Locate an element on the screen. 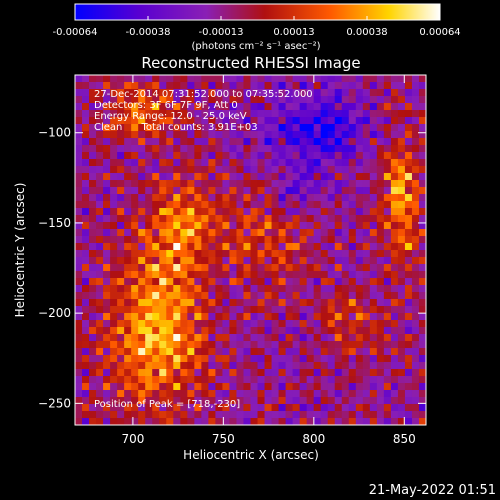  x-tick-label: 750 is located at coordinates (223, 439).